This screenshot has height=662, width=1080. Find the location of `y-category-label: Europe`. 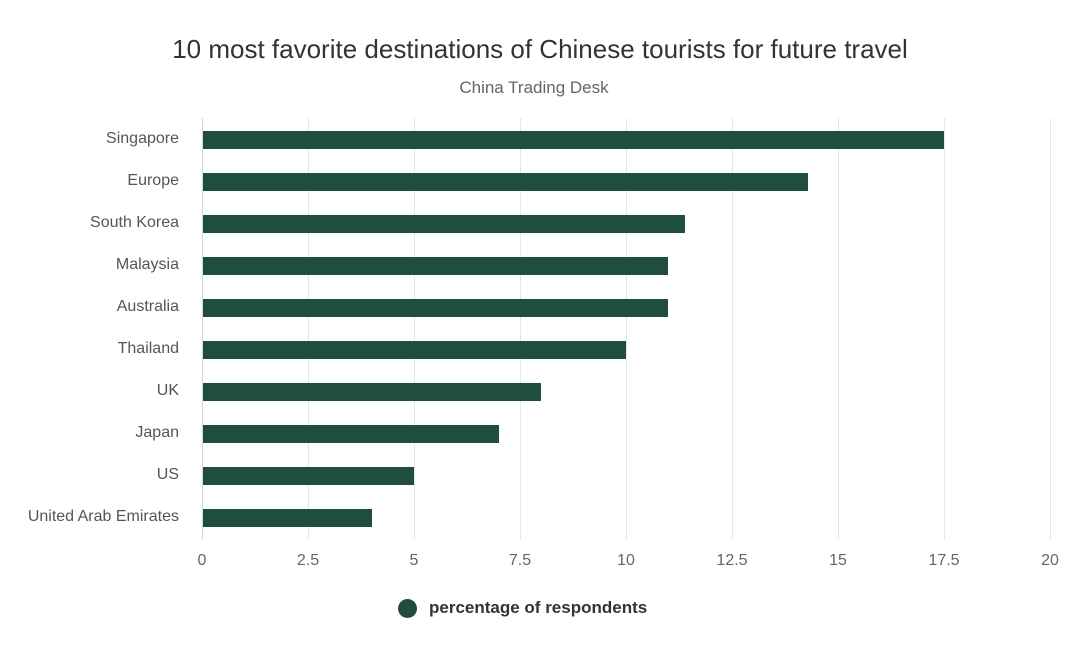

y-category-label: Europe is located at coordinates (153, 181).